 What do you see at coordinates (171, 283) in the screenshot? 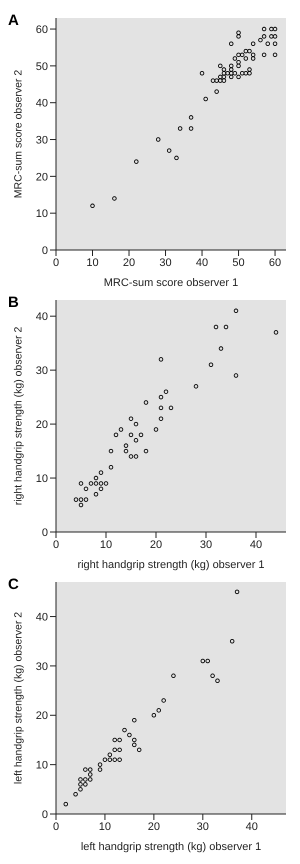
I see `x-axis-title: MRC-sum score observer 1` at bounding box center [171, 283].